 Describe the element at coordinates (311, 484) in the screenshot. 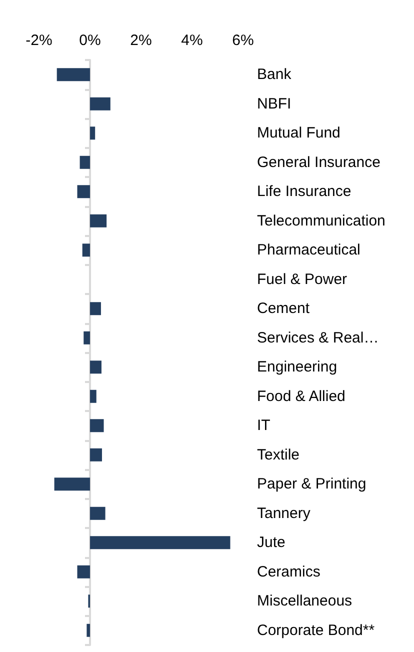

I see `y-tick-label: Paper & Printing` at that location.